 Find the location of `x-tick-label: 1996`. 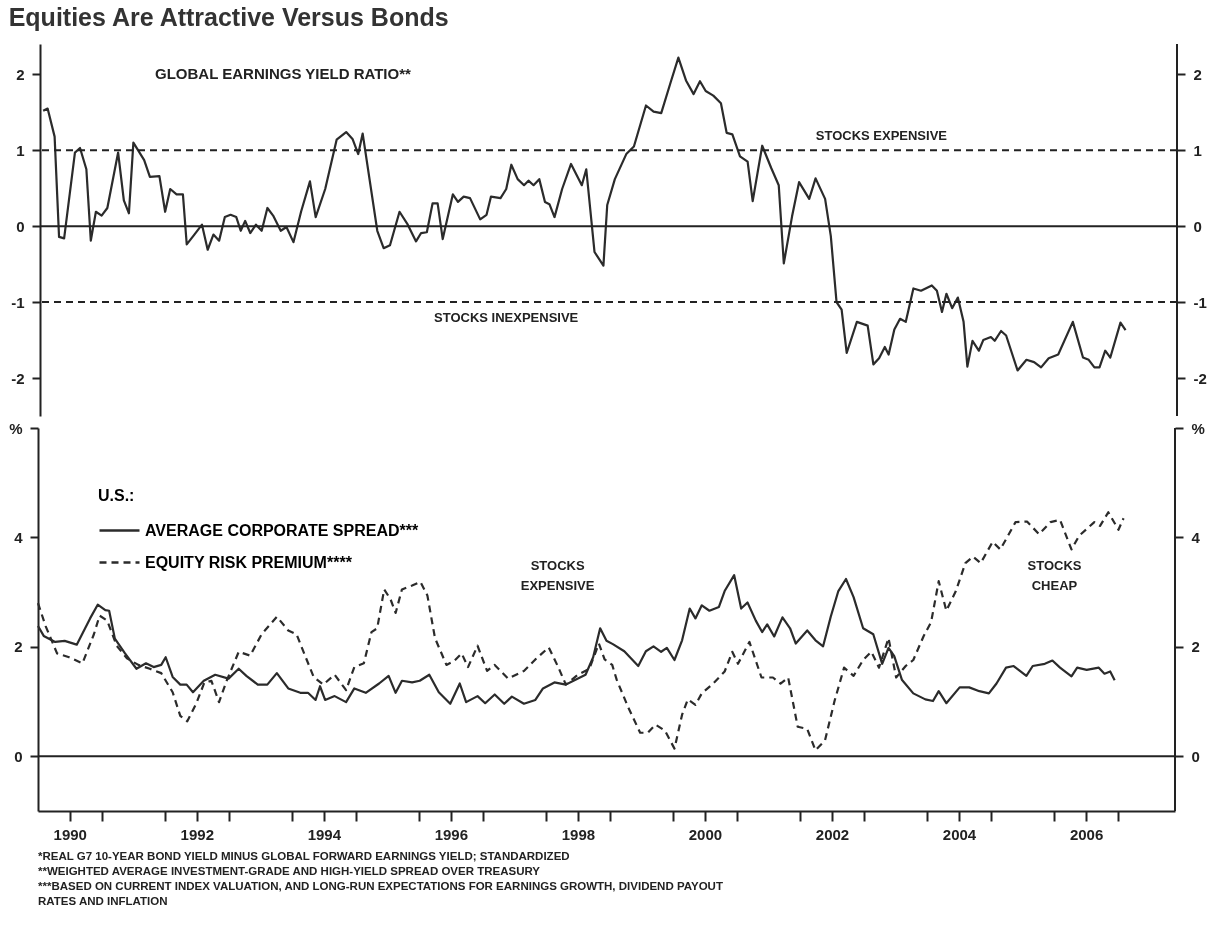

x-tick-label: 1996 is located at coordinates (451, 834).